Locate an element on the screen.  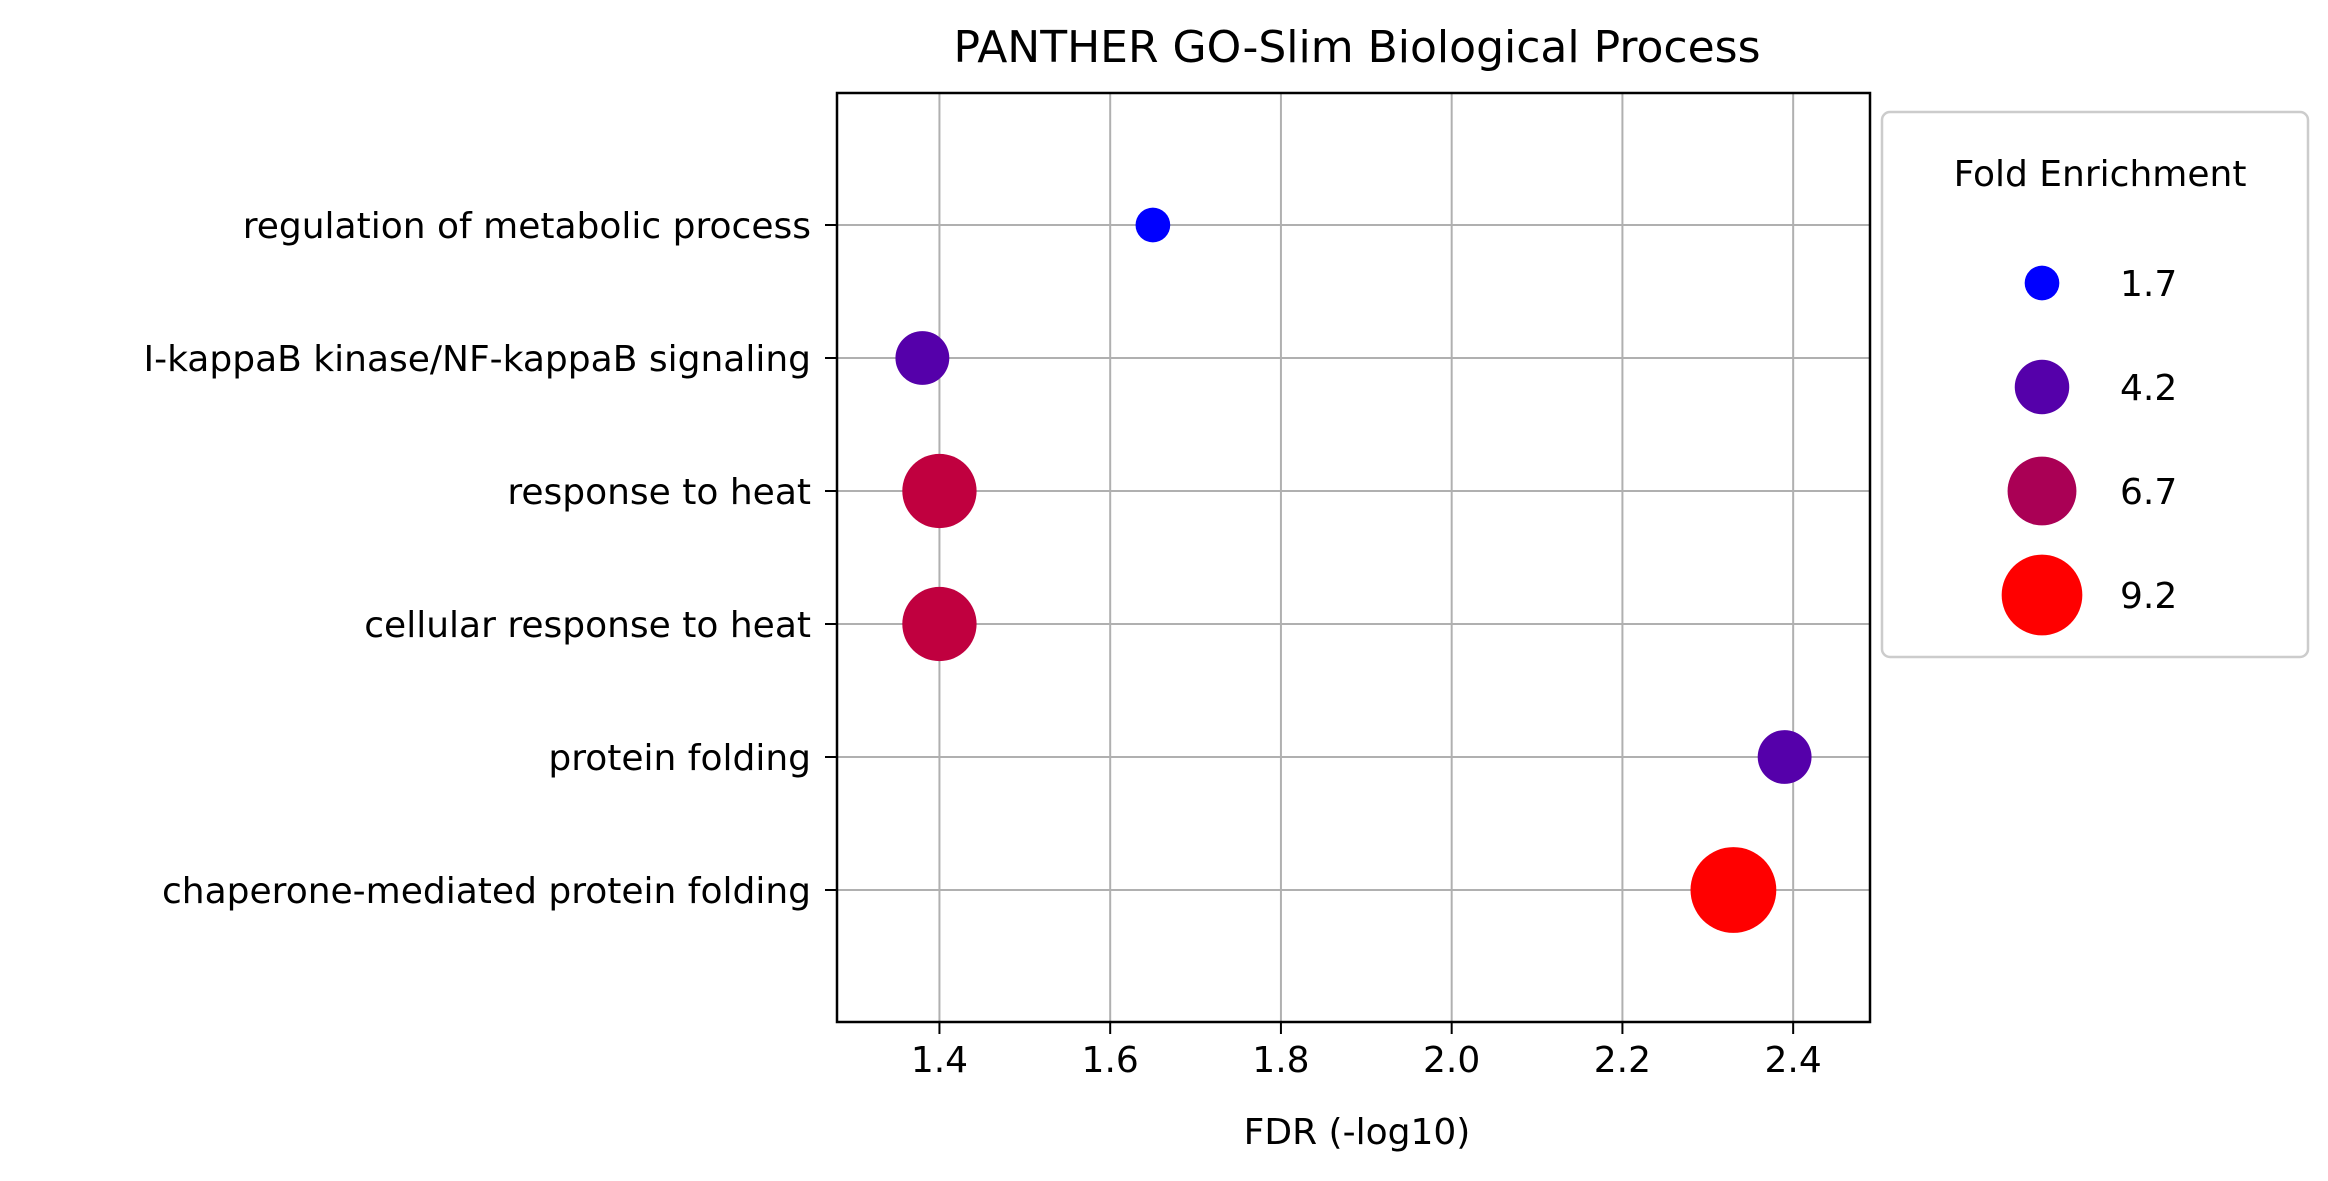
x-tick-label: 2.0 is located at coordinates (1451, 1060).